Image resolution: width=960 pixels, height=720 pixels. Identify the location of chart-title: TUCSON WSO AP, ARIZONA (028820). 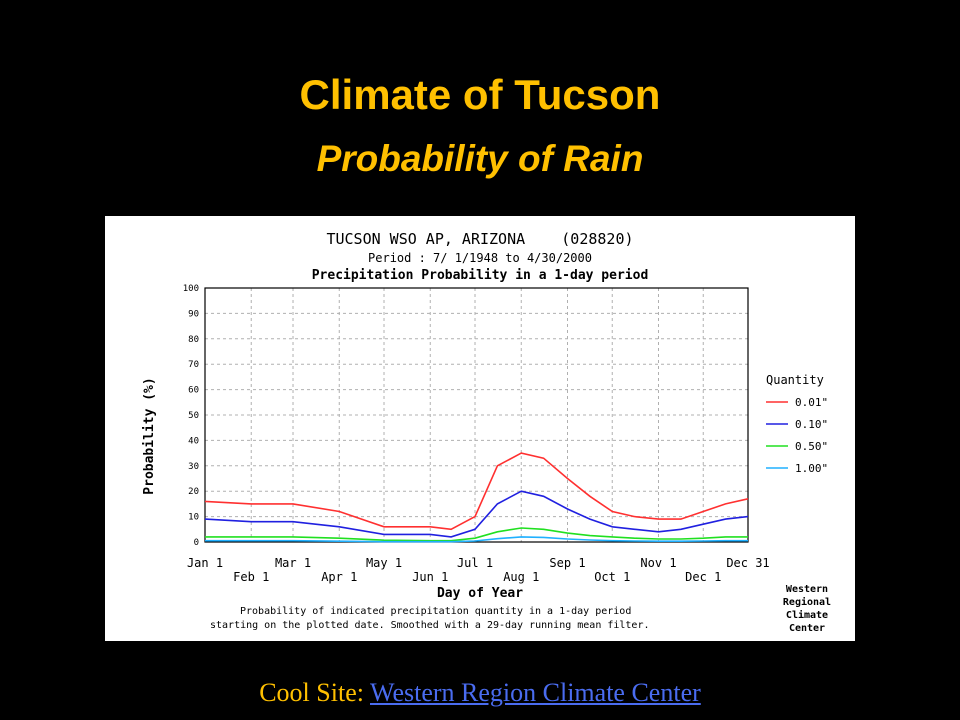
(479, 239).